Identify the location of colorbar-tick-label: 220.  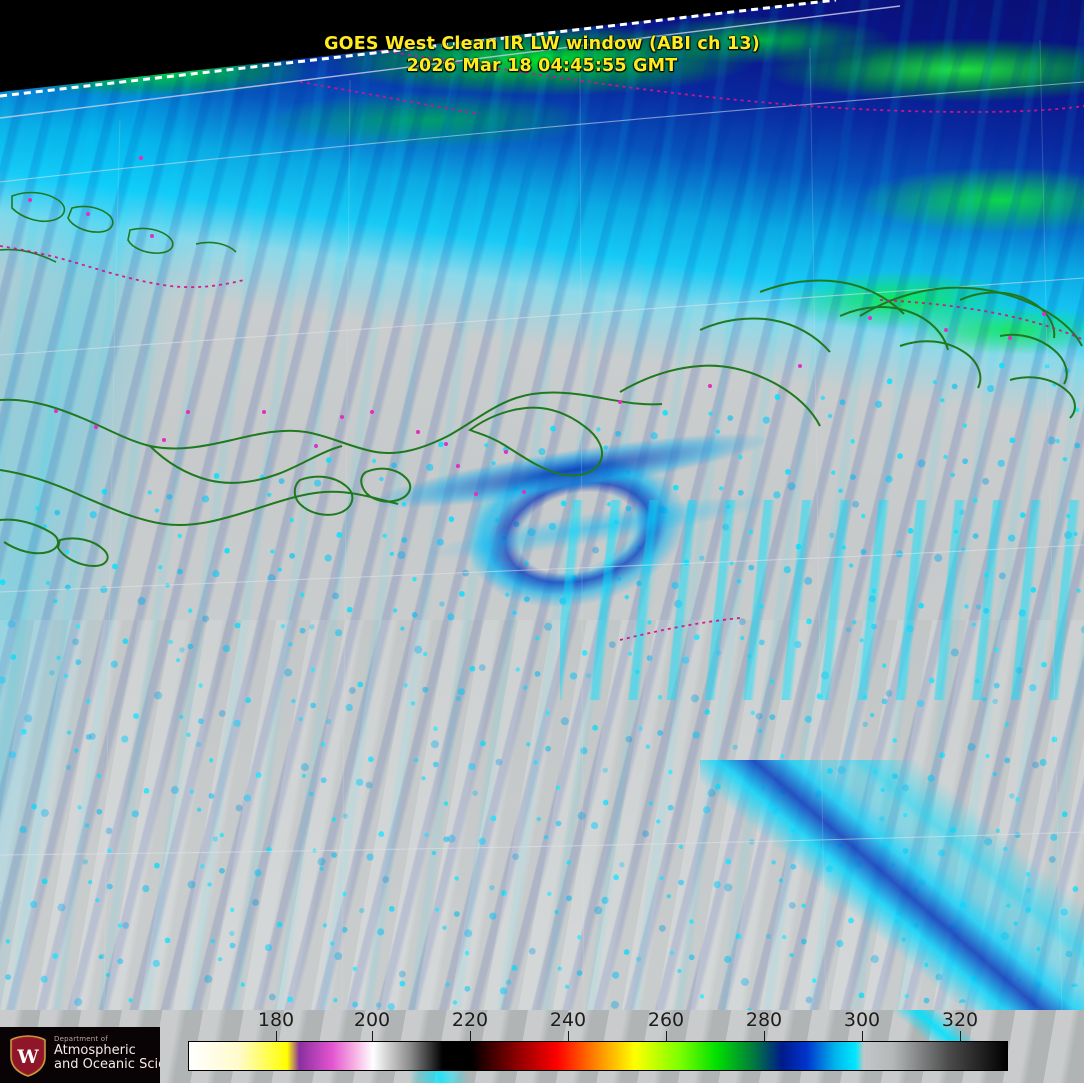
(470, 1020).